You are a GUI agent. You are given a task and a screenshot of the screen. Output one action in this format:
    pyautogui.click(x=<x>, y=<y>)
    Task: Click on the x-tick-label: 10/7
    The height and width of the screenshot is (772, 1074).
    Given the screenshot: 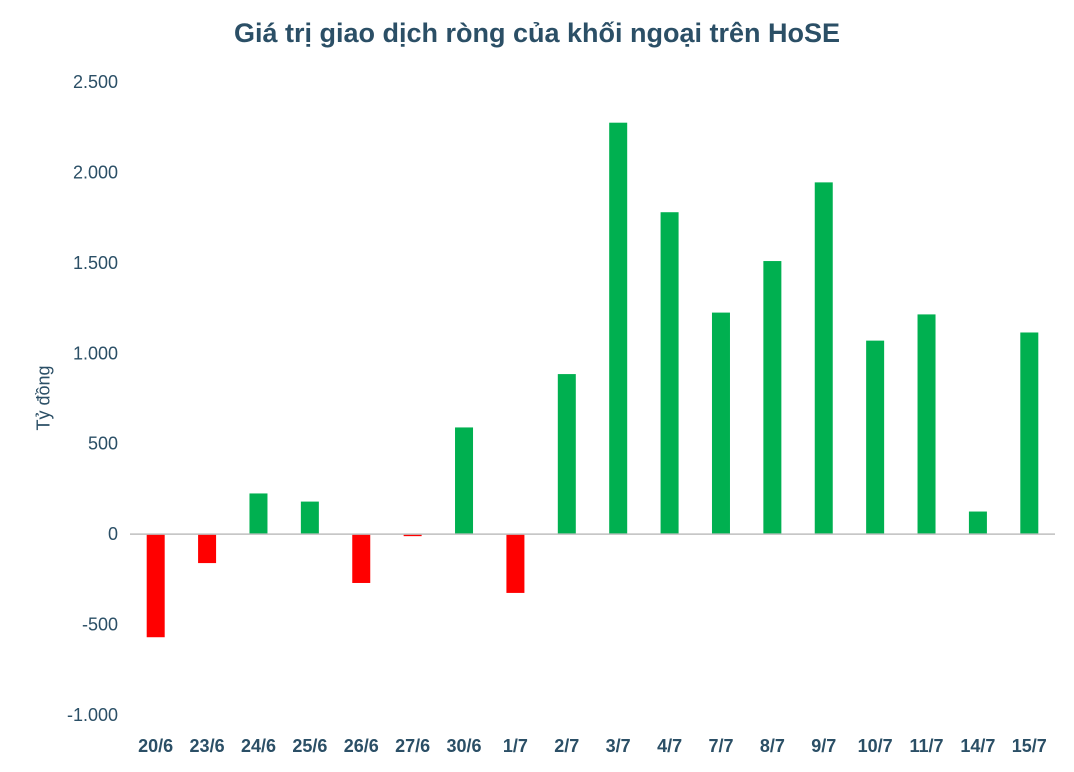 What is the action you would take?
    pyautogui.click(x=875, y=746)
    